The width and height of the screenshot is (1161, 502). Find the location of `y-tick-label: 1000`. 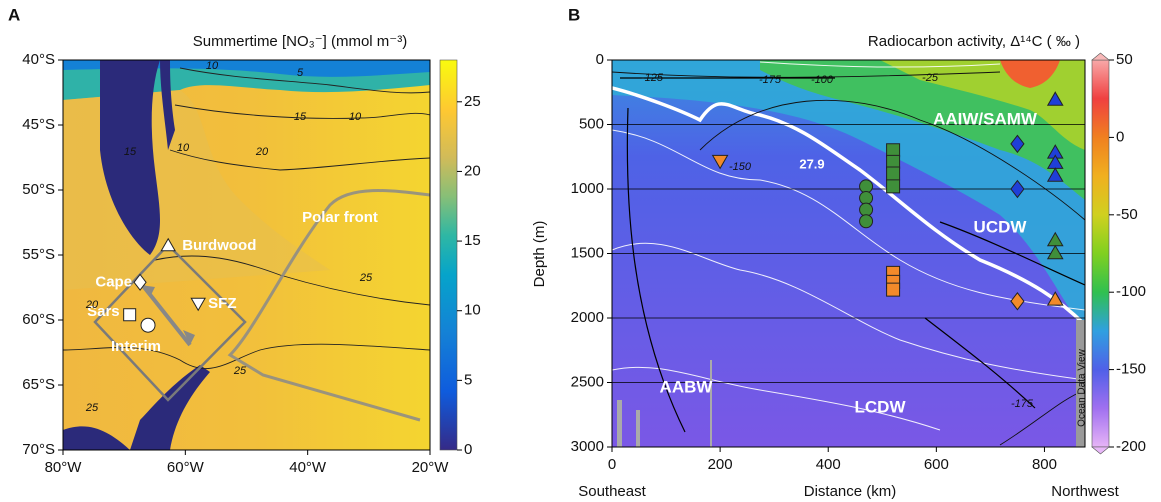

y-tick-label: 1000 is located at coordinates (587, 188).